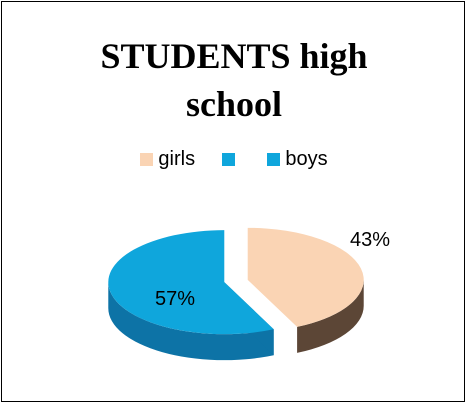  I want to click on pie-slice-side-girls, so click(330, 316).